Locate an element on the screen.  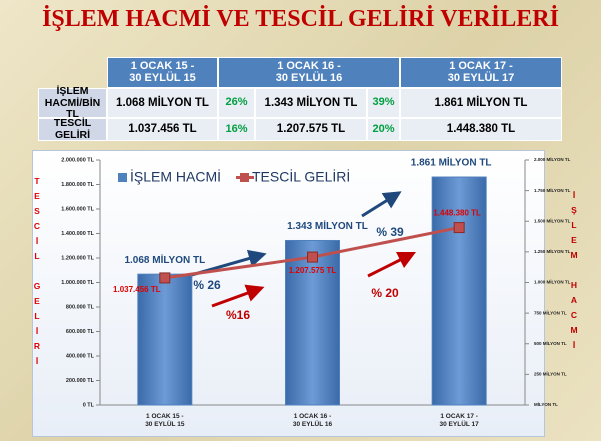
line-value-label: 1.037.456 TL is located at coordinates (137, 289).